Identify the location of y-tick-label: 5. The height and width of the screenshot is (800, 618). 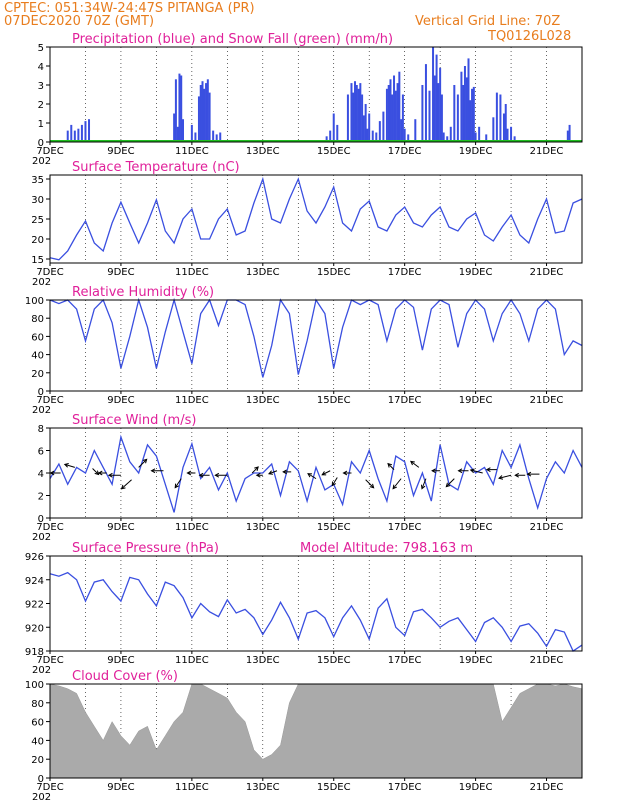
(41, 48).